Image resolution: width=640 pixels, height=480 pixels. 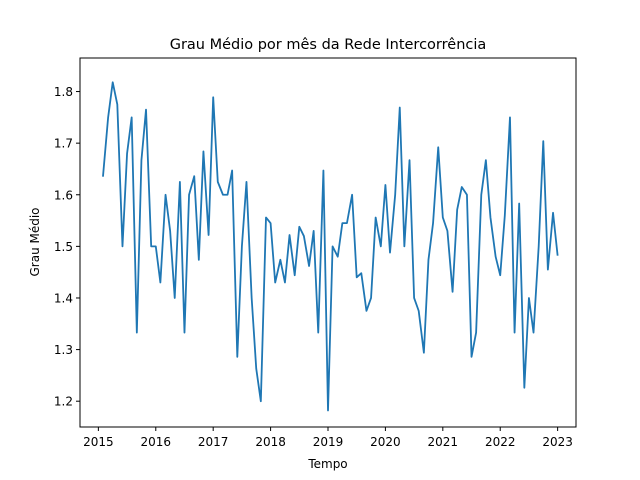 What do you see at coordinates (63, 195) in the screenshot?
I see `y-tick-label: 1.6` at bounding box center [63, 195].